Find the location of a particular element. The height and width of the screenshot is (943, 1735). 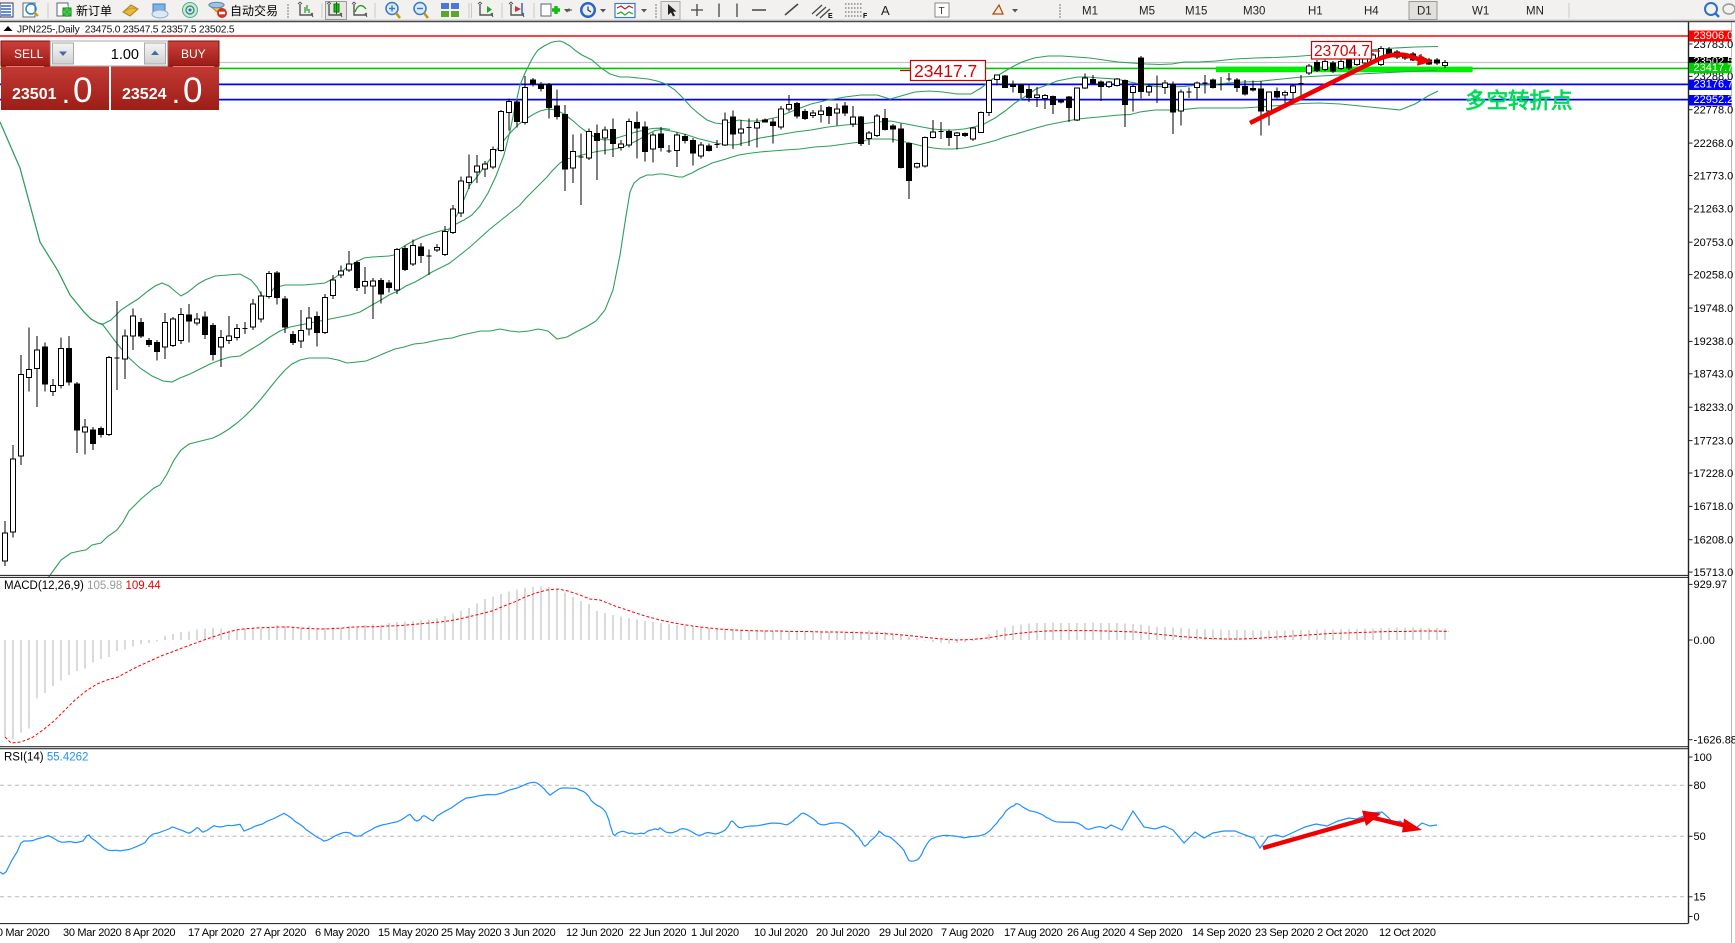

svg-text: 19238.0 is located at coordinates (1714, 342).